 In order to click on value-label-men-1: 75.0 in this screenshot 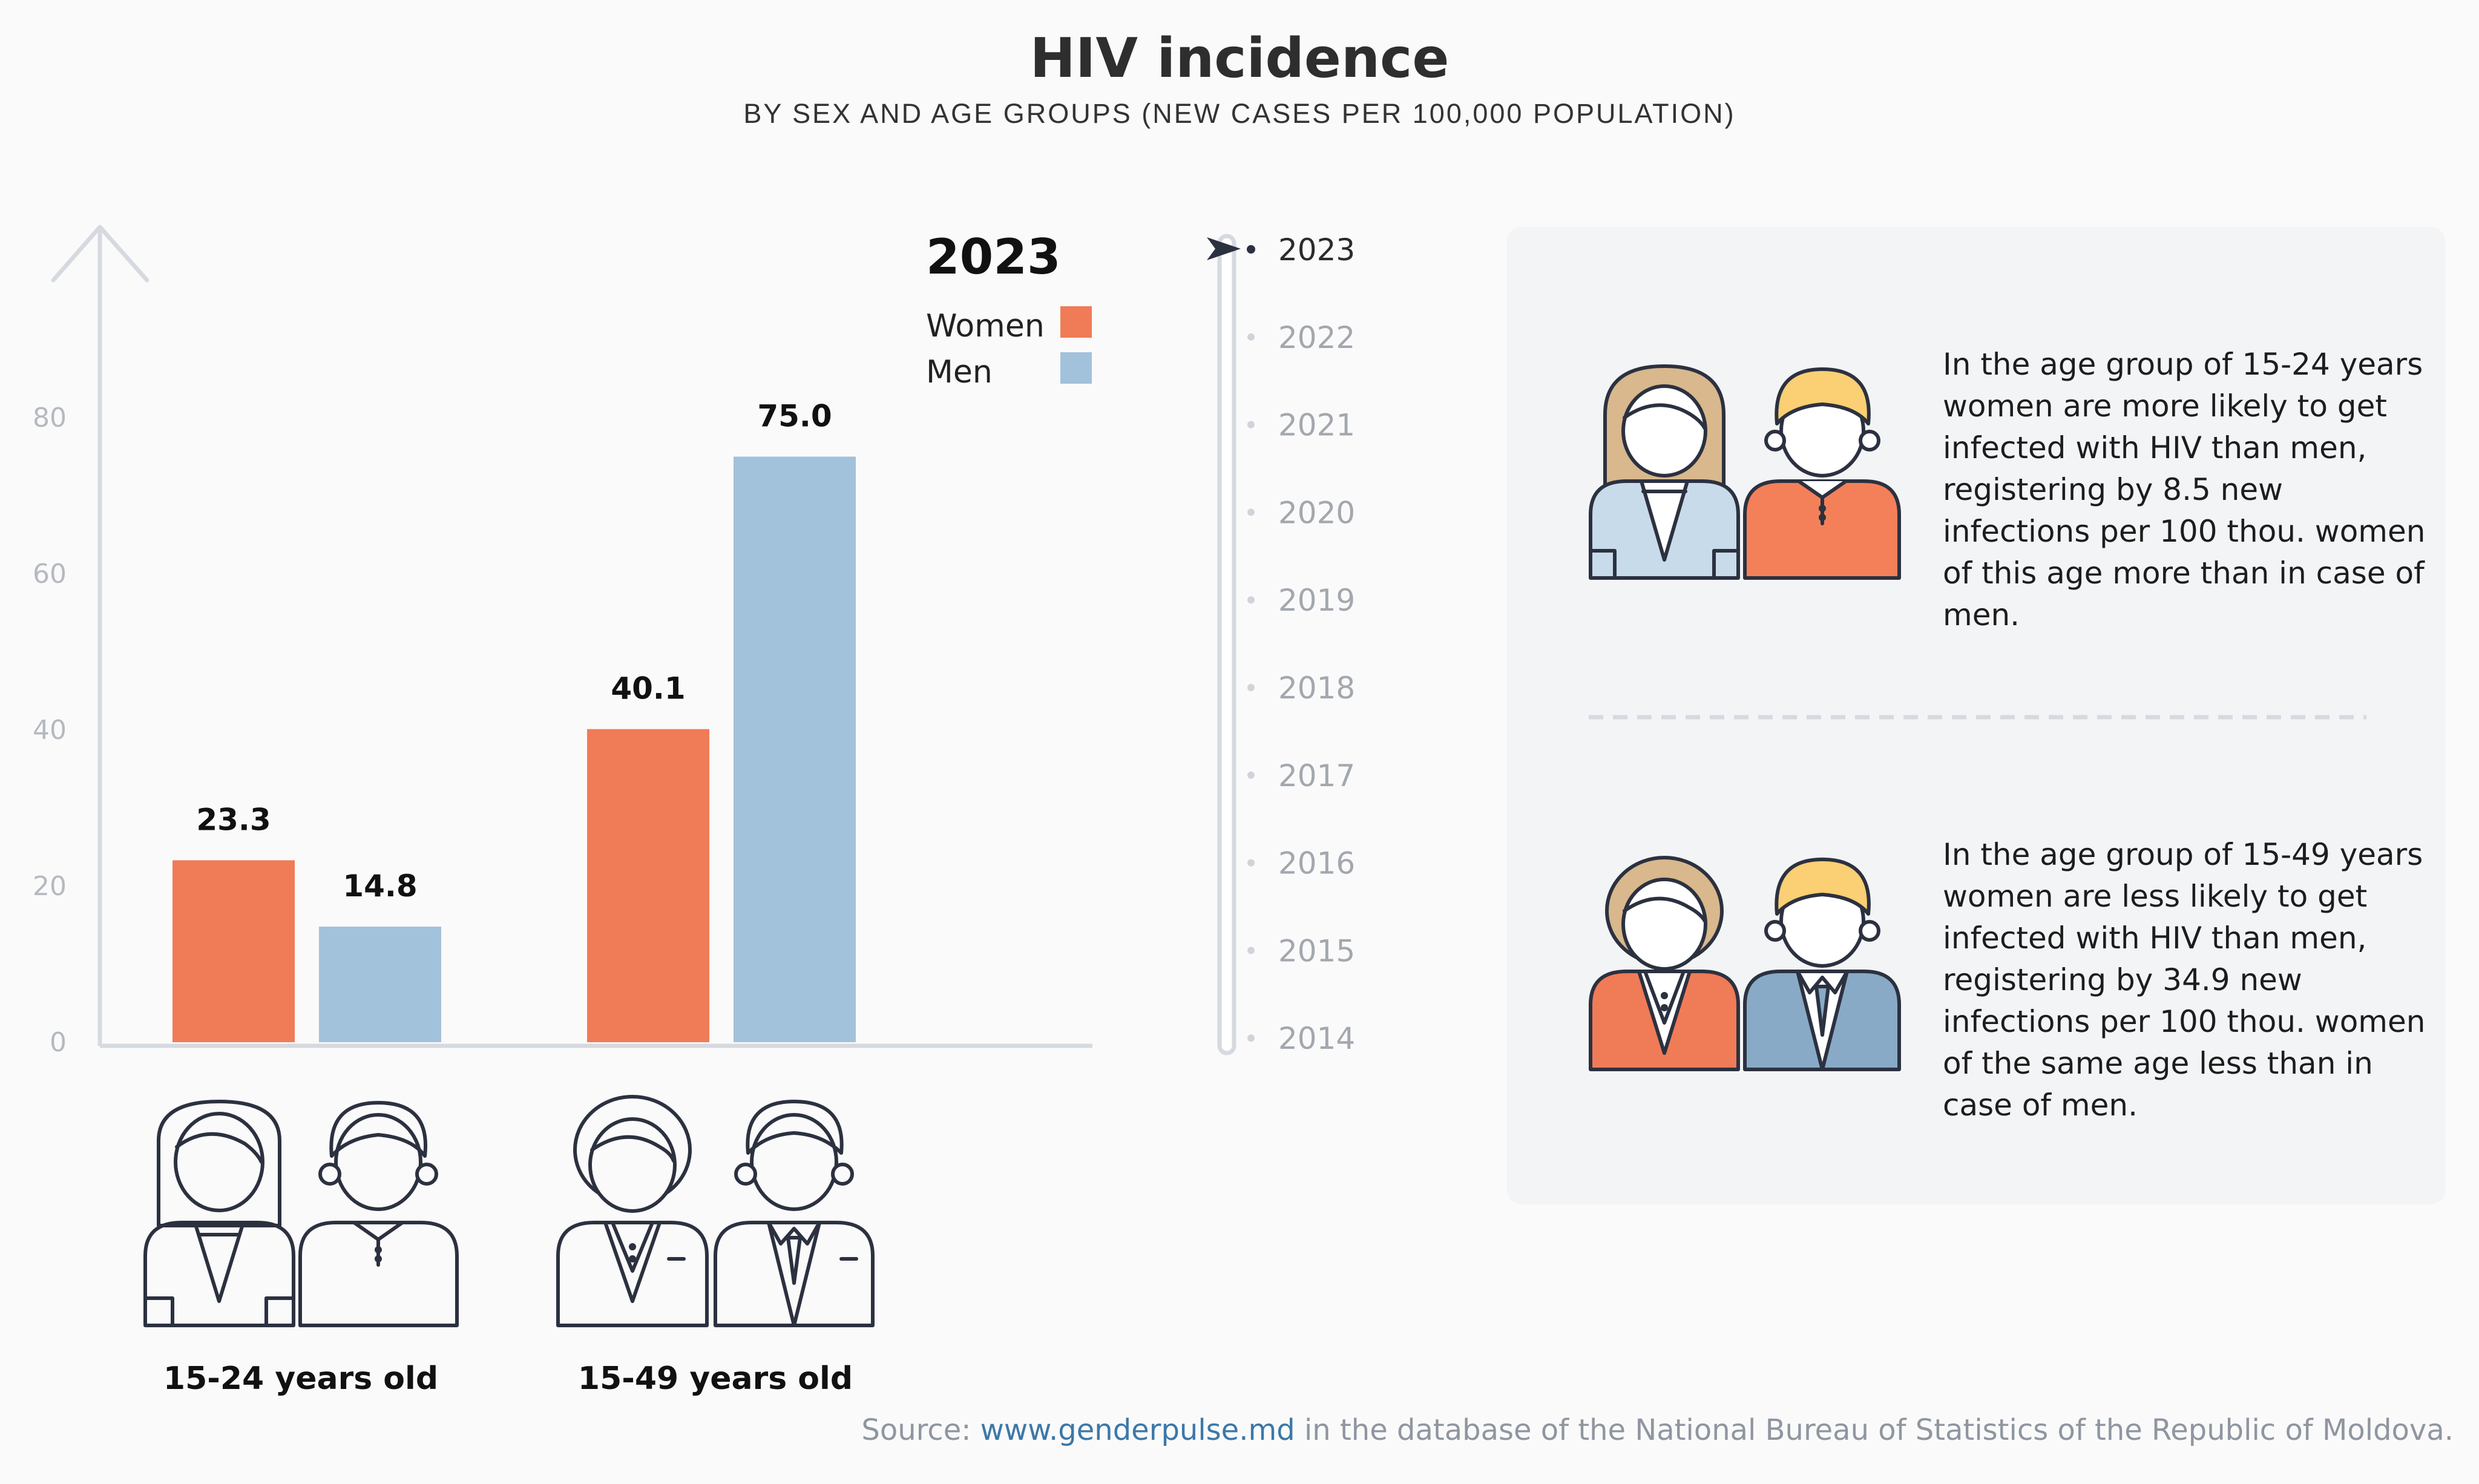, I will do `click(794, 417)`.